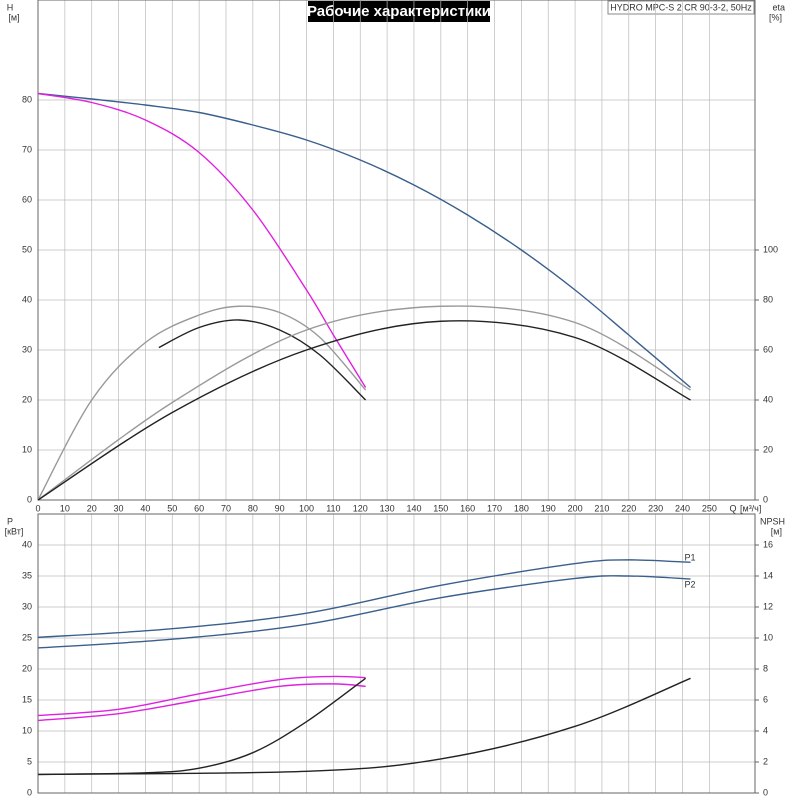 This screenshot has width=800, height=805. I want to click on x-tick-label: 120, so click(360, 508).